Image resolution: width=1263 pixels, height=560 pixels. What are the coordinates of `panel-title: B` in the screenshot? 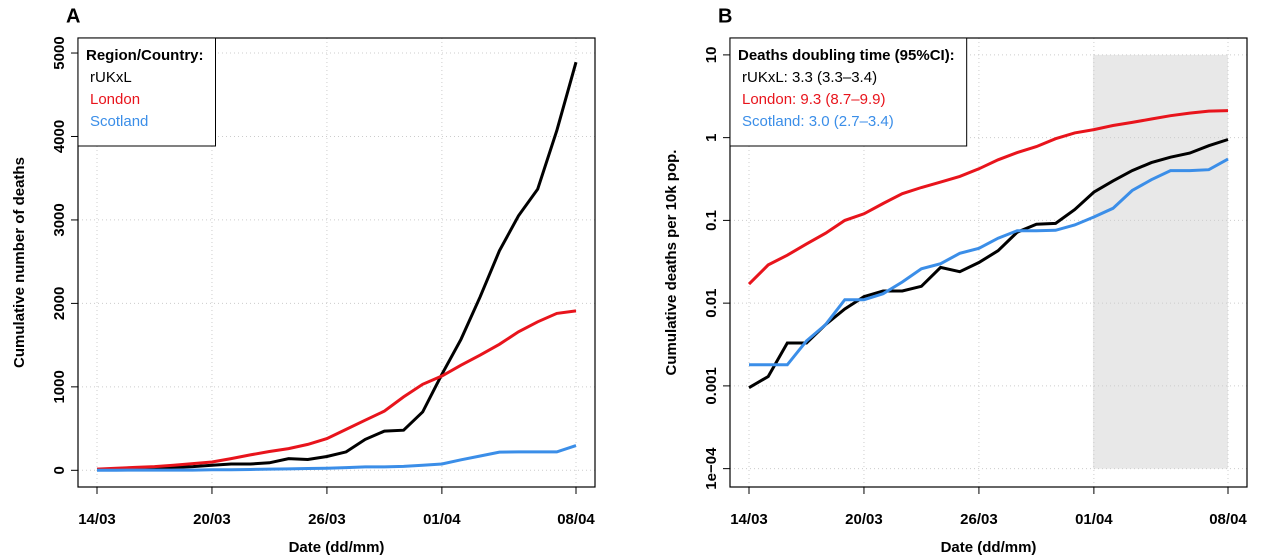 It's located at (725, 16).